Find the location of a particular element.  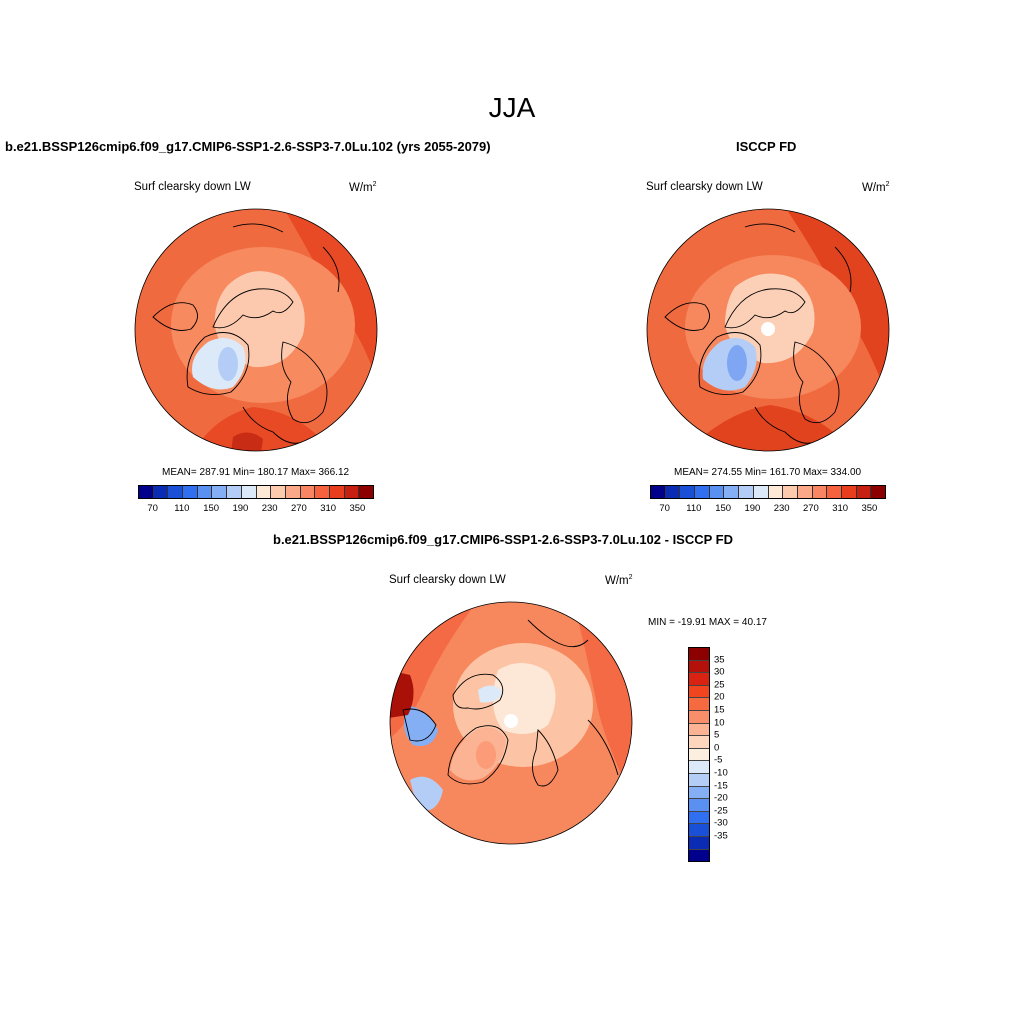

panel-a-map is located at coordinates (256, 330).